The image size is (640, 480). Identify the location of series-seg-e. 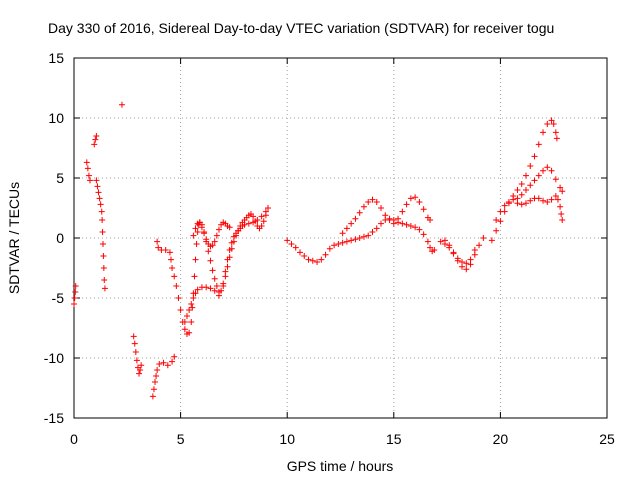
(121, 104).